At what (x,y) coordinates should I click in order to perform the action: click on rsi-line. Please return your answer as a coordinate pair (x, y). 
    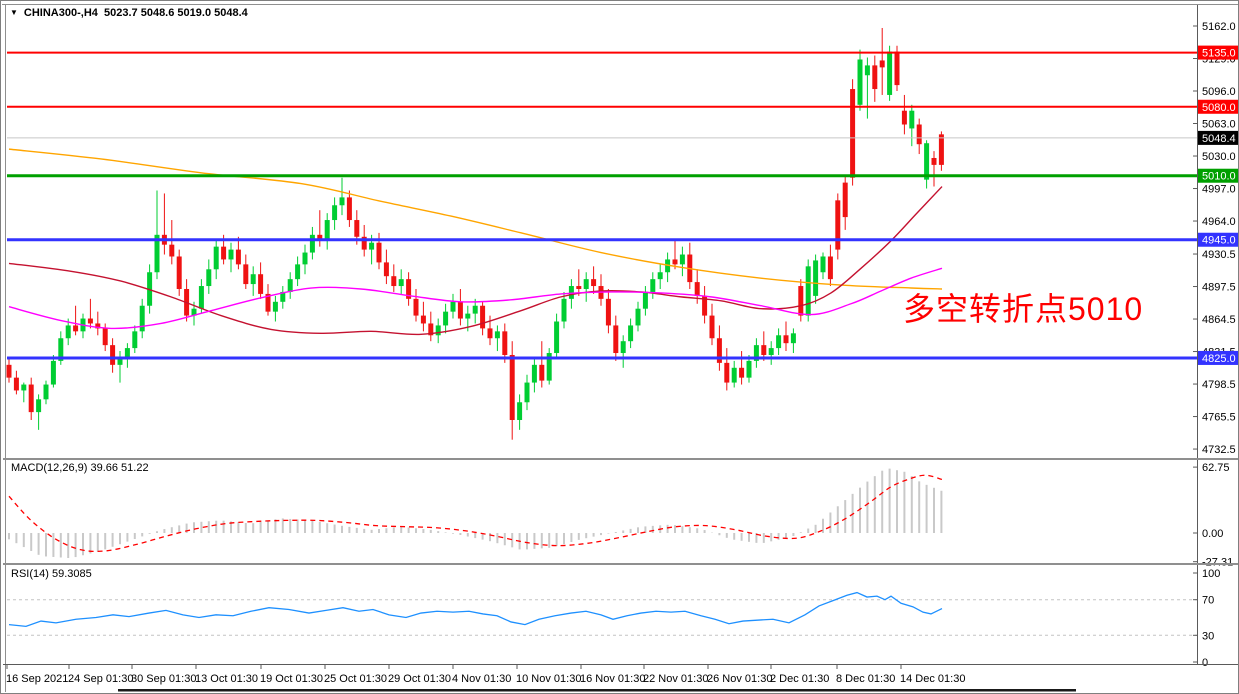
    Looking at the image, I should click on (475, 609).